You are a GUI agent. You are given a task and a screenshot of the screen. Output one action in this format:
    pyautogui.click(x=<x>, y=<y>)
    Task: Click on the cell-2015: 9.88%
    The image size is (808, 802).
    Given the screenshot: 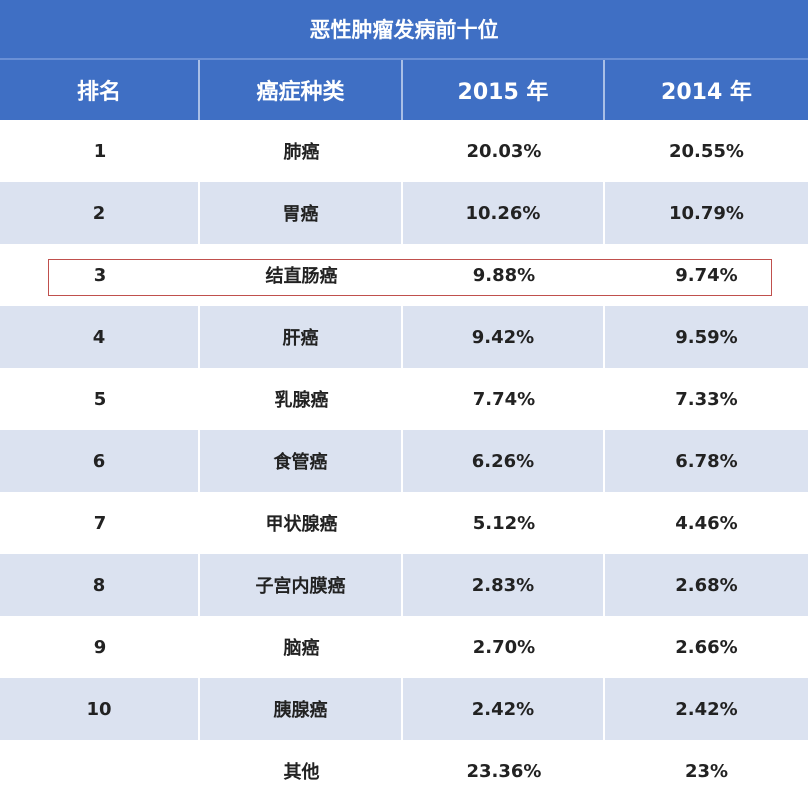 What is the action you would take?
    pyautogui.click(x=504, y=275)
    